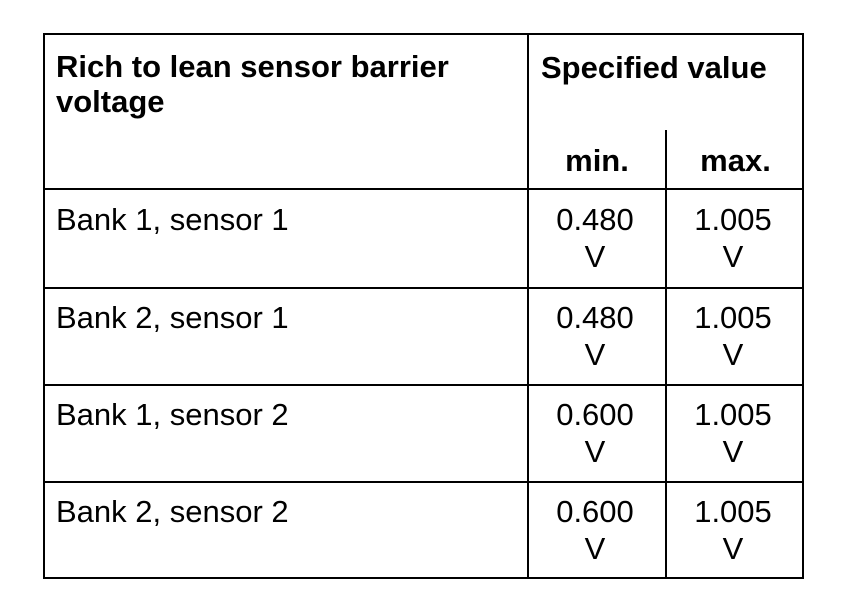 Image resolution: width=864 pixels, height=602 pixels. What do you see at coordinates (666, 353) in the screenshot?
I see `min-max-divider` at bounding box center [666, 353].